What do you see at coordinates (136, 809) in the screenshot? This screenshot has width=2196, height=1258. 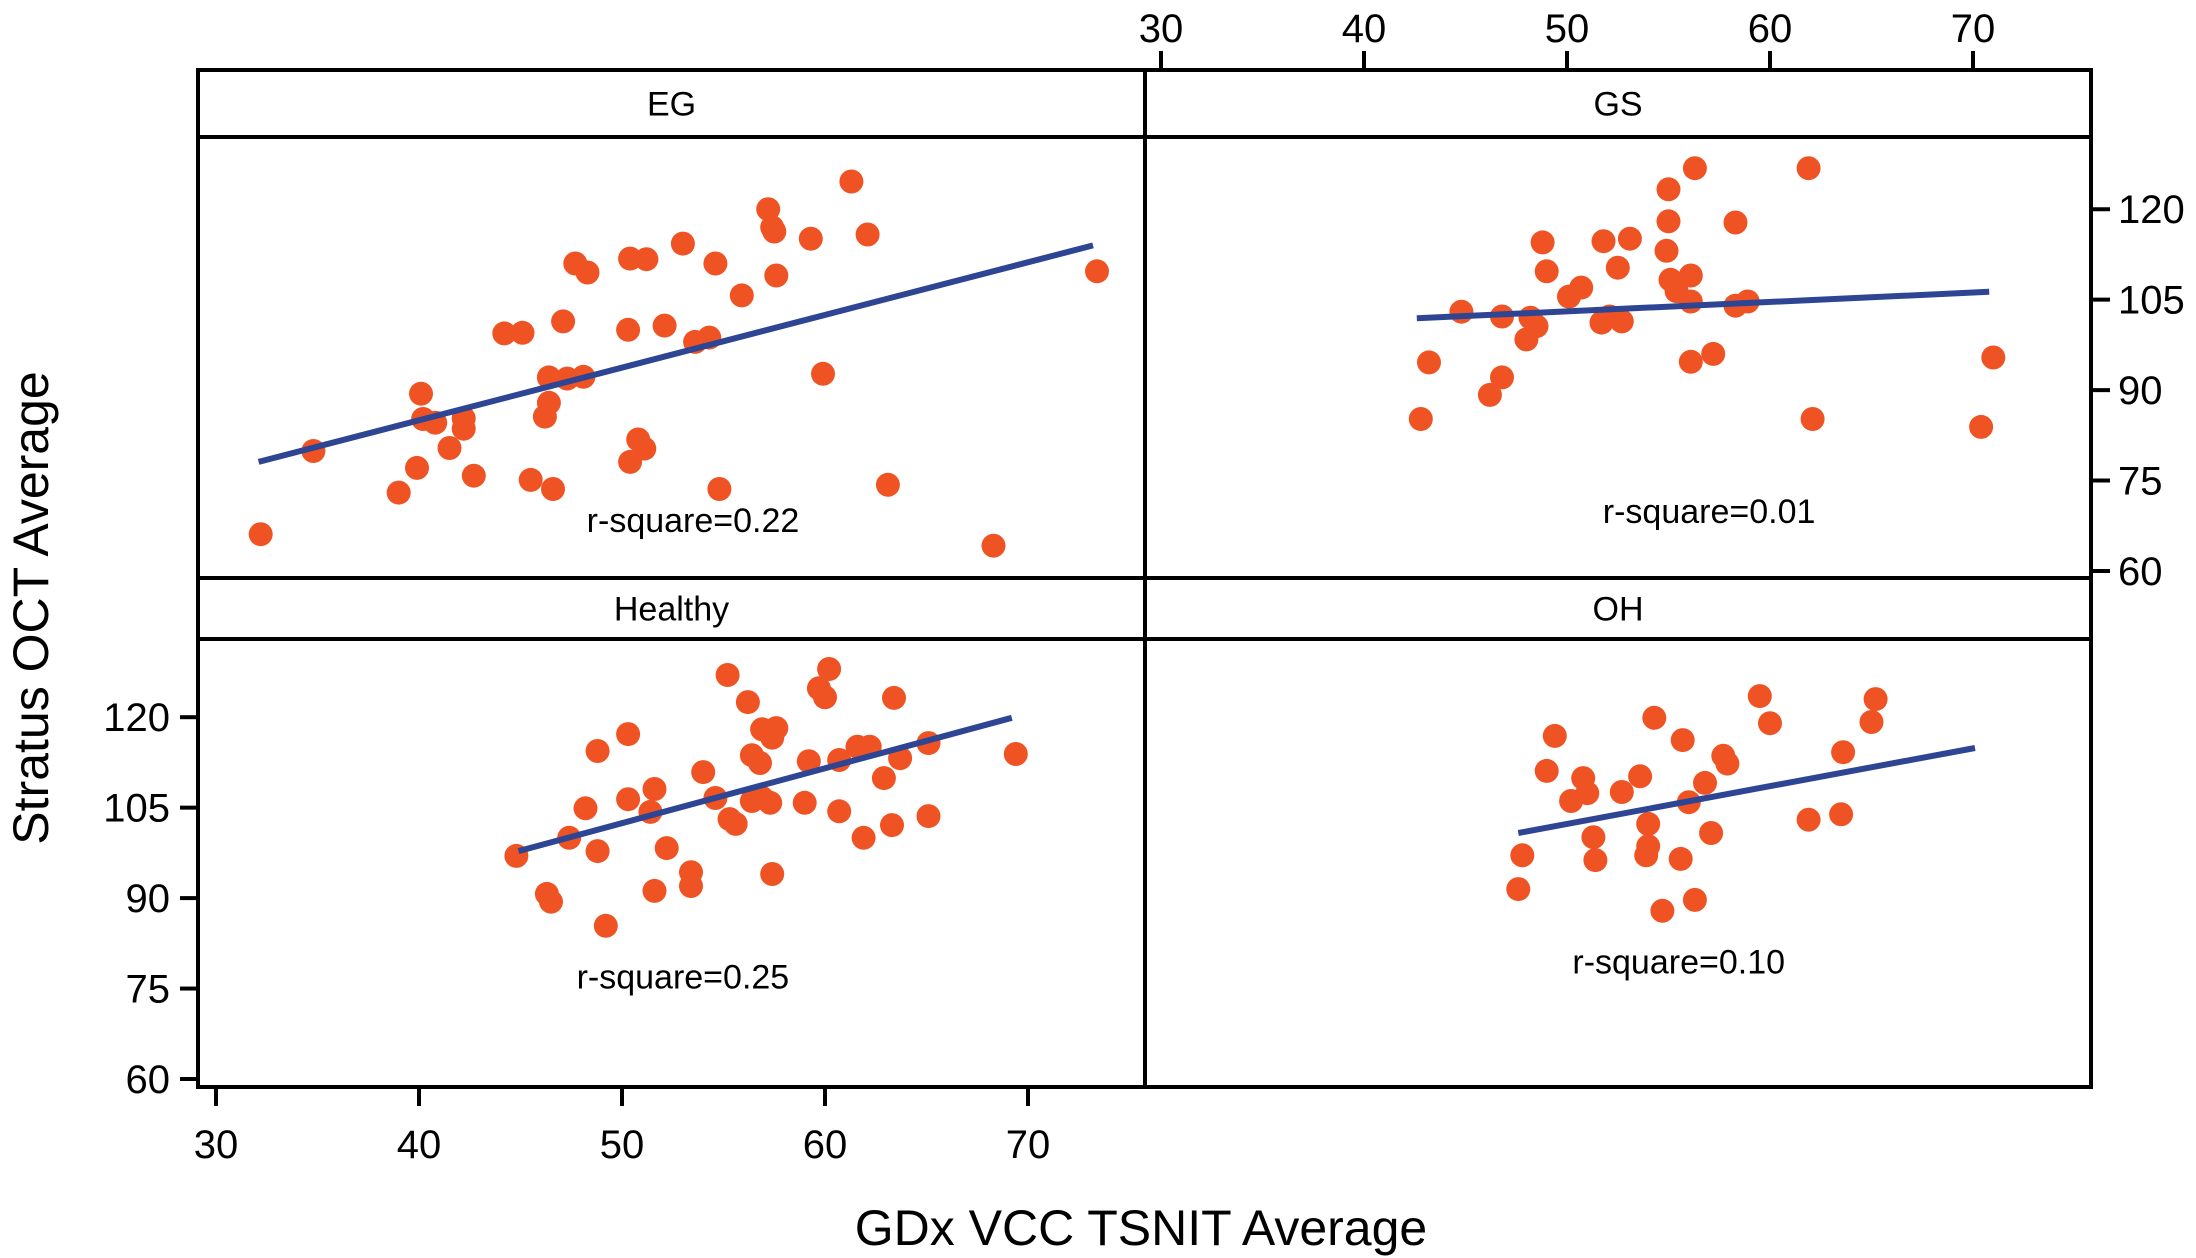 I see `y-tick-label-left: 105` at bounding box center [136, 809].